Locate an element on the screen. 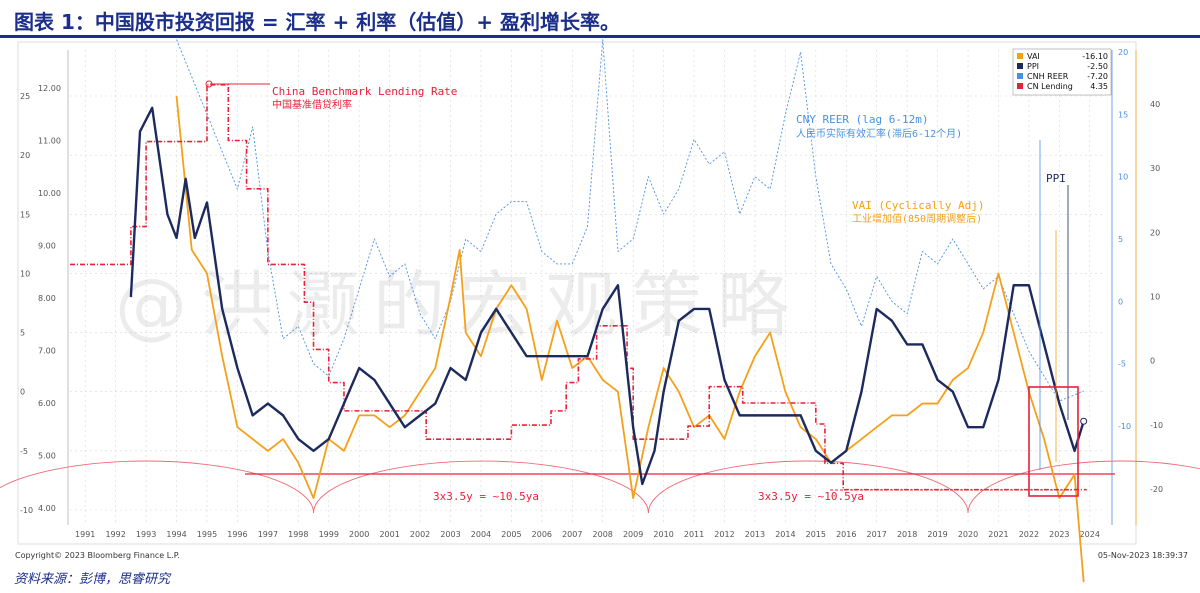  highlight-box is located at coordinates (1053, 441).